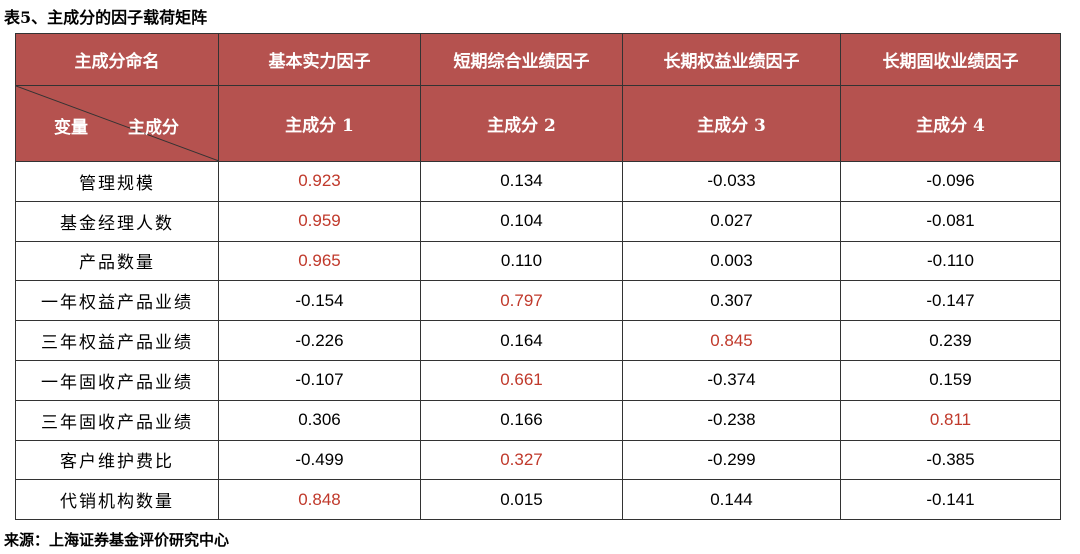  What do you see at coordinates (731, 460) in the screenshot?
I see `cell: -0.299` at bounding box center [731, 460].